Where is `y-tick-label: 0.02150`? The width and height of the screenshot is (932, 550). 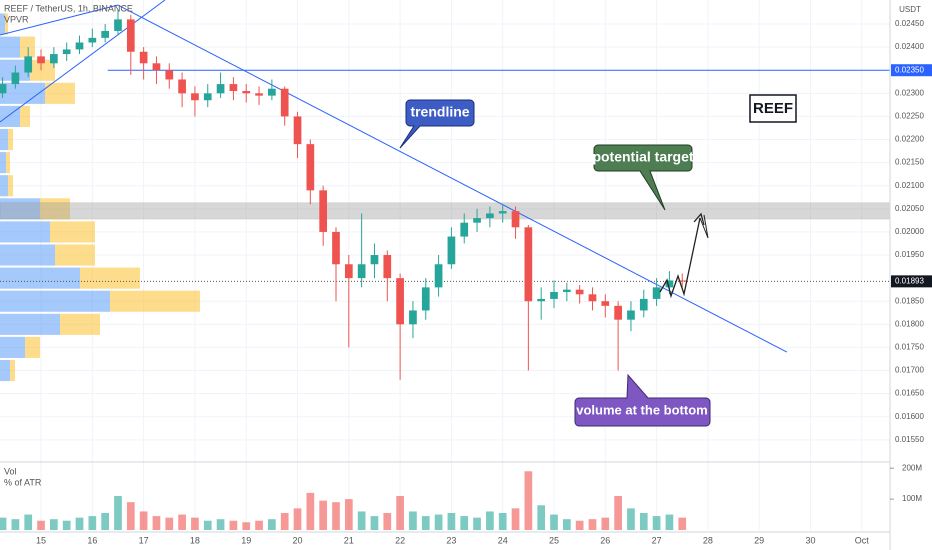
y-tick-label: 0.02150 is located at coordinates (909, 162).